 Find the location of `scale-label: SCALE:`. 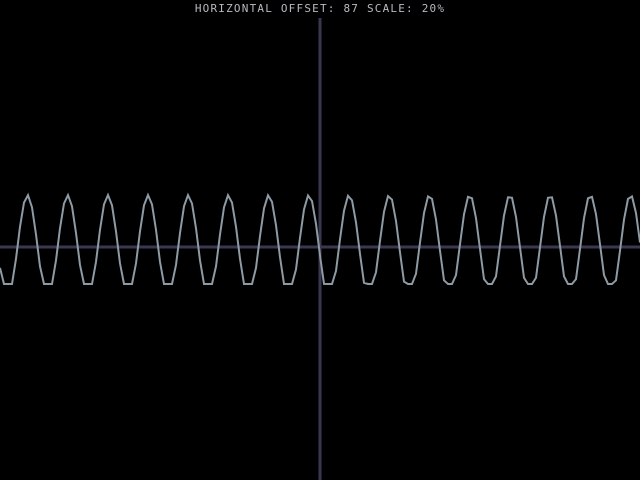

scale-label: SCALE: is located at coordinates (390, 8).